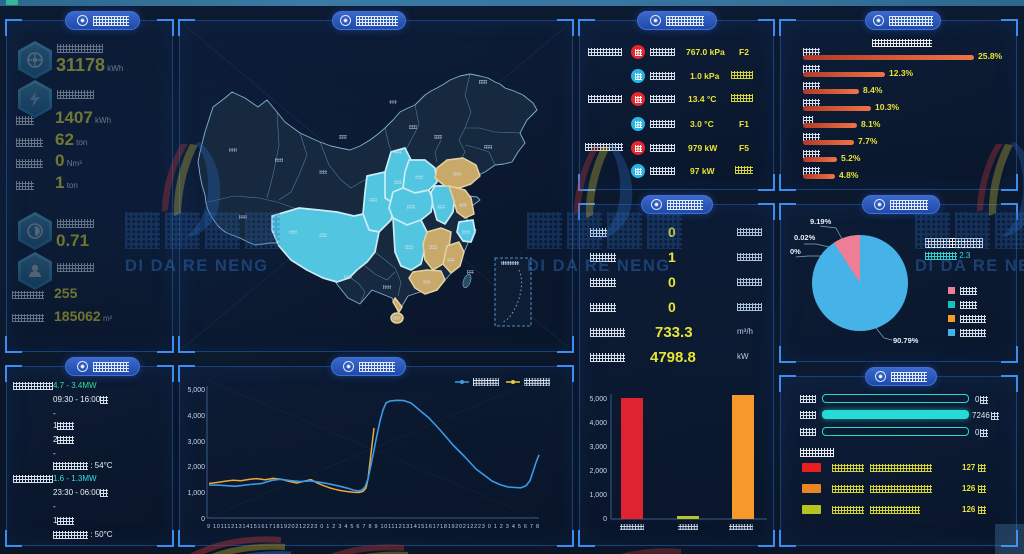  Describe the element at coordinates (795, 251) in the screenshot. I see `svg-text: 0%` at that location.